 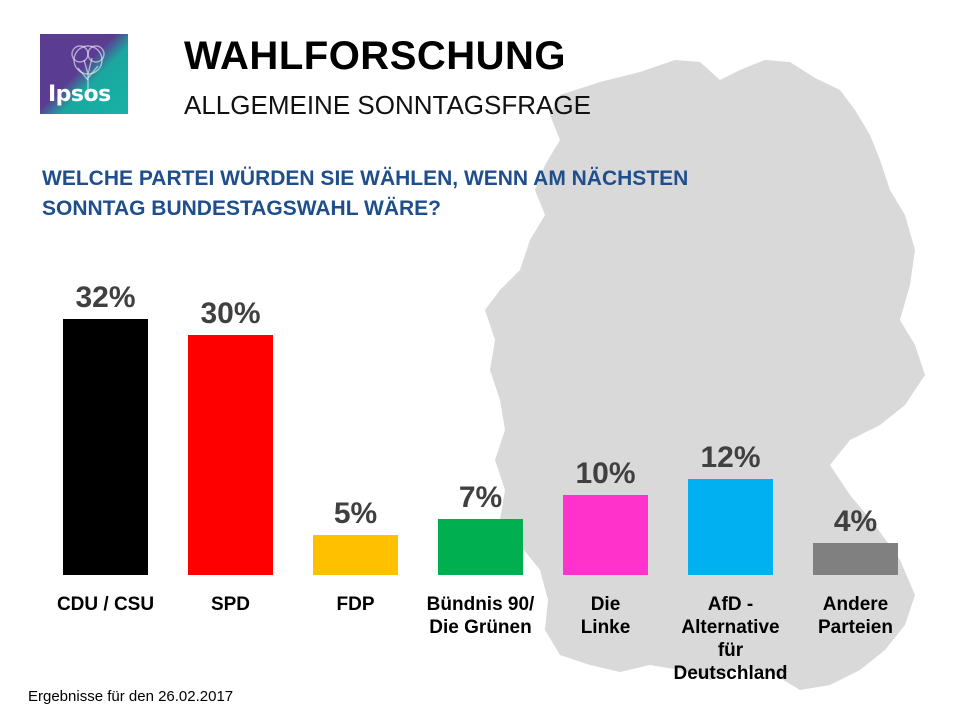 What do you see at coordinates (105, 604) in the screenshot?
I see `category-label-cdu-csu: CDU / CSU` at bounding box center [105, 604].